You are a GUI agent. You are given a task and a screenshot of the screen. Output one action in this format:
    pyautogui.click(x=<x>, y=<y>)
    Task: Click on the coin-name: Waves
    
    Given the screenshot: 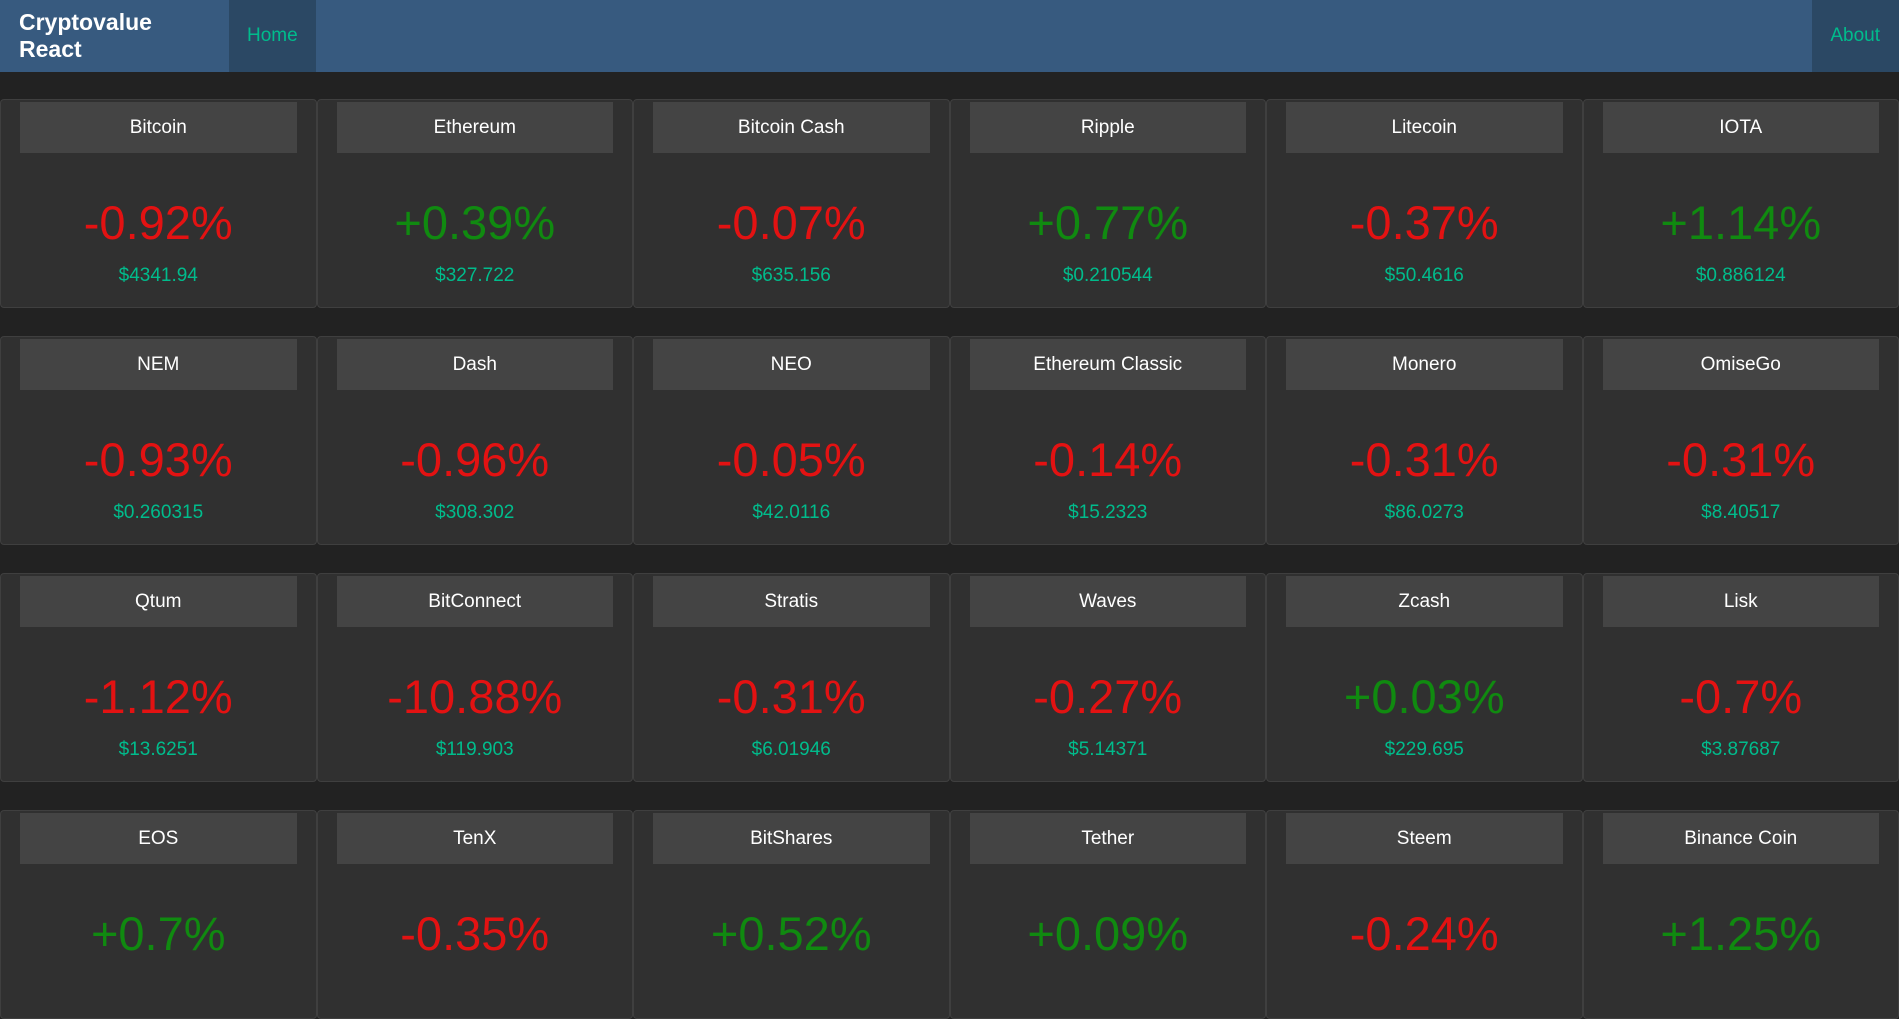 What is the action you would take?
    pyautogui.click(x=1108, y=601)
    